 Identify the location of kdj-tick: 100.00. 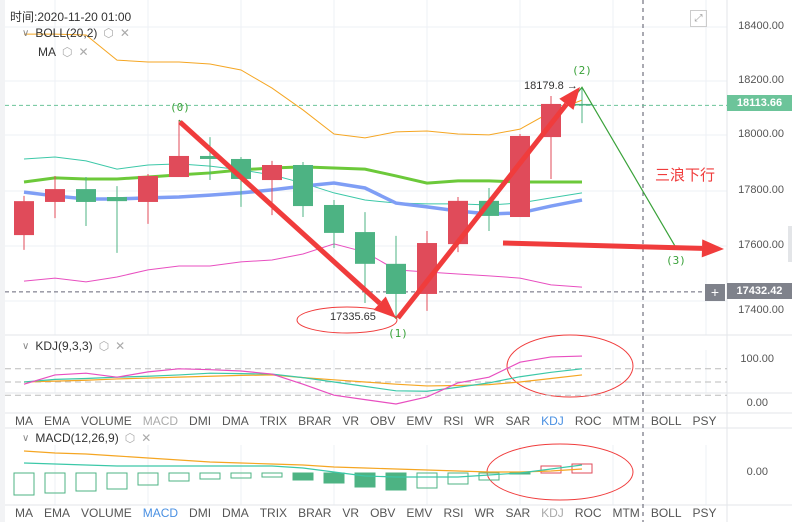
(757, 359).